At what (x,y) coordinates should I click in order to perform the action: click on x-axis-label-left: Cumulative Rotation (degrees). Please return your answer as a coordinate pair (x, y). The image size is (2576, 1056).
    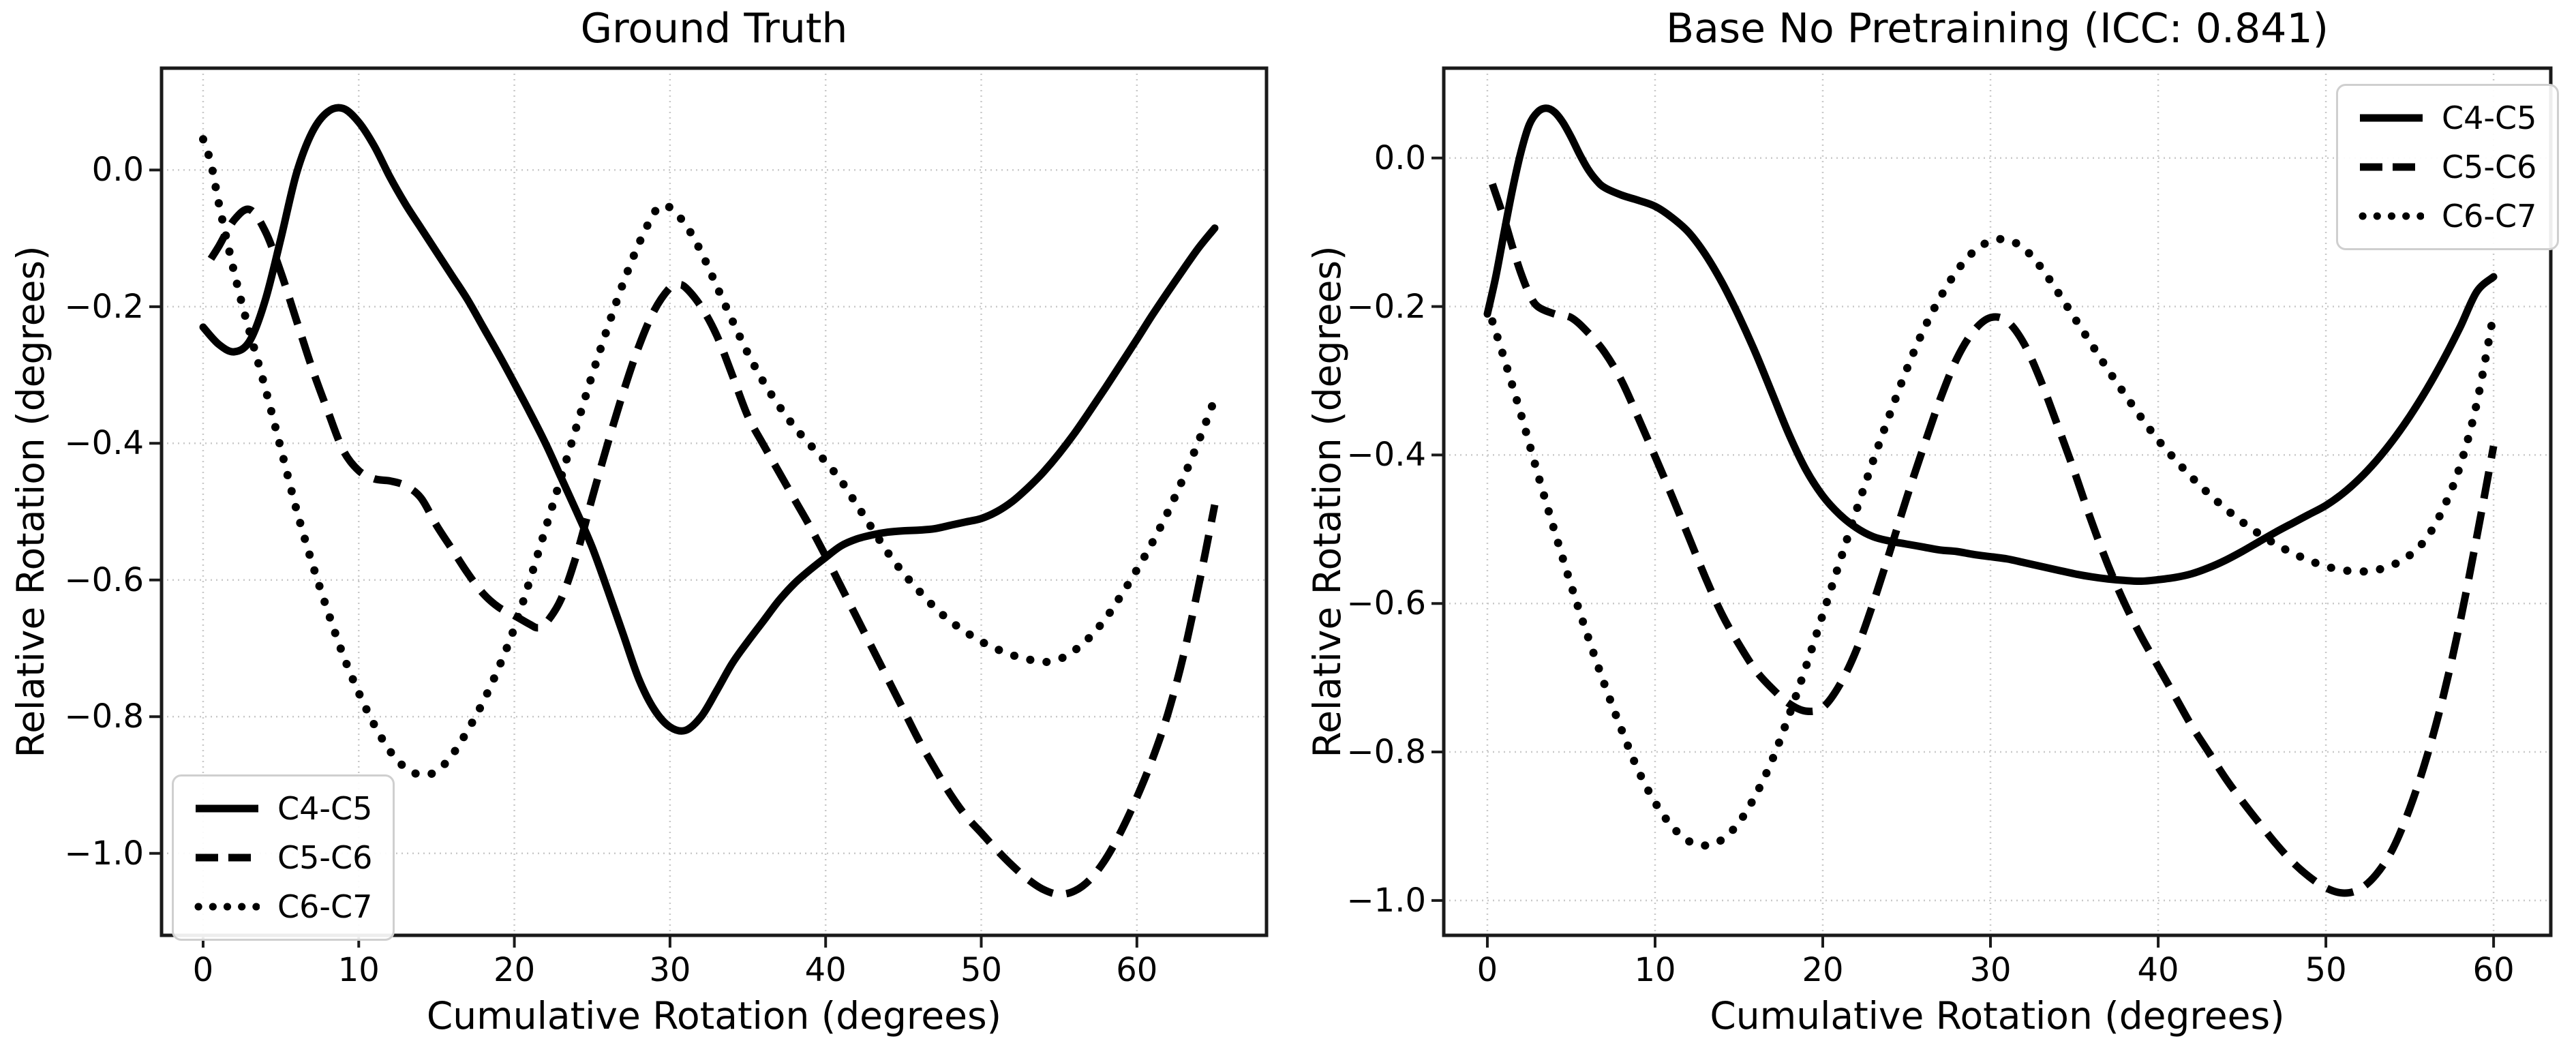
    Looking at the image, I should click on (714, 1016).